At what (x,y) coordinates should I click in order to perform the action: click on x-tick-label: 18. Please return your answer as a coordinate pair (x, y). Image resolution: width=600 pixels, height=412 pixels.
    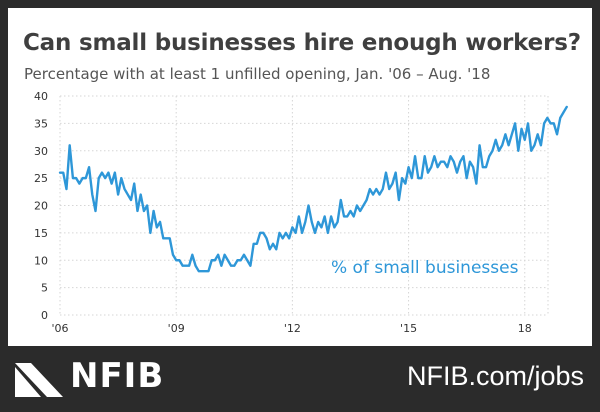
    Looking at the image, I should click on (525, 328).